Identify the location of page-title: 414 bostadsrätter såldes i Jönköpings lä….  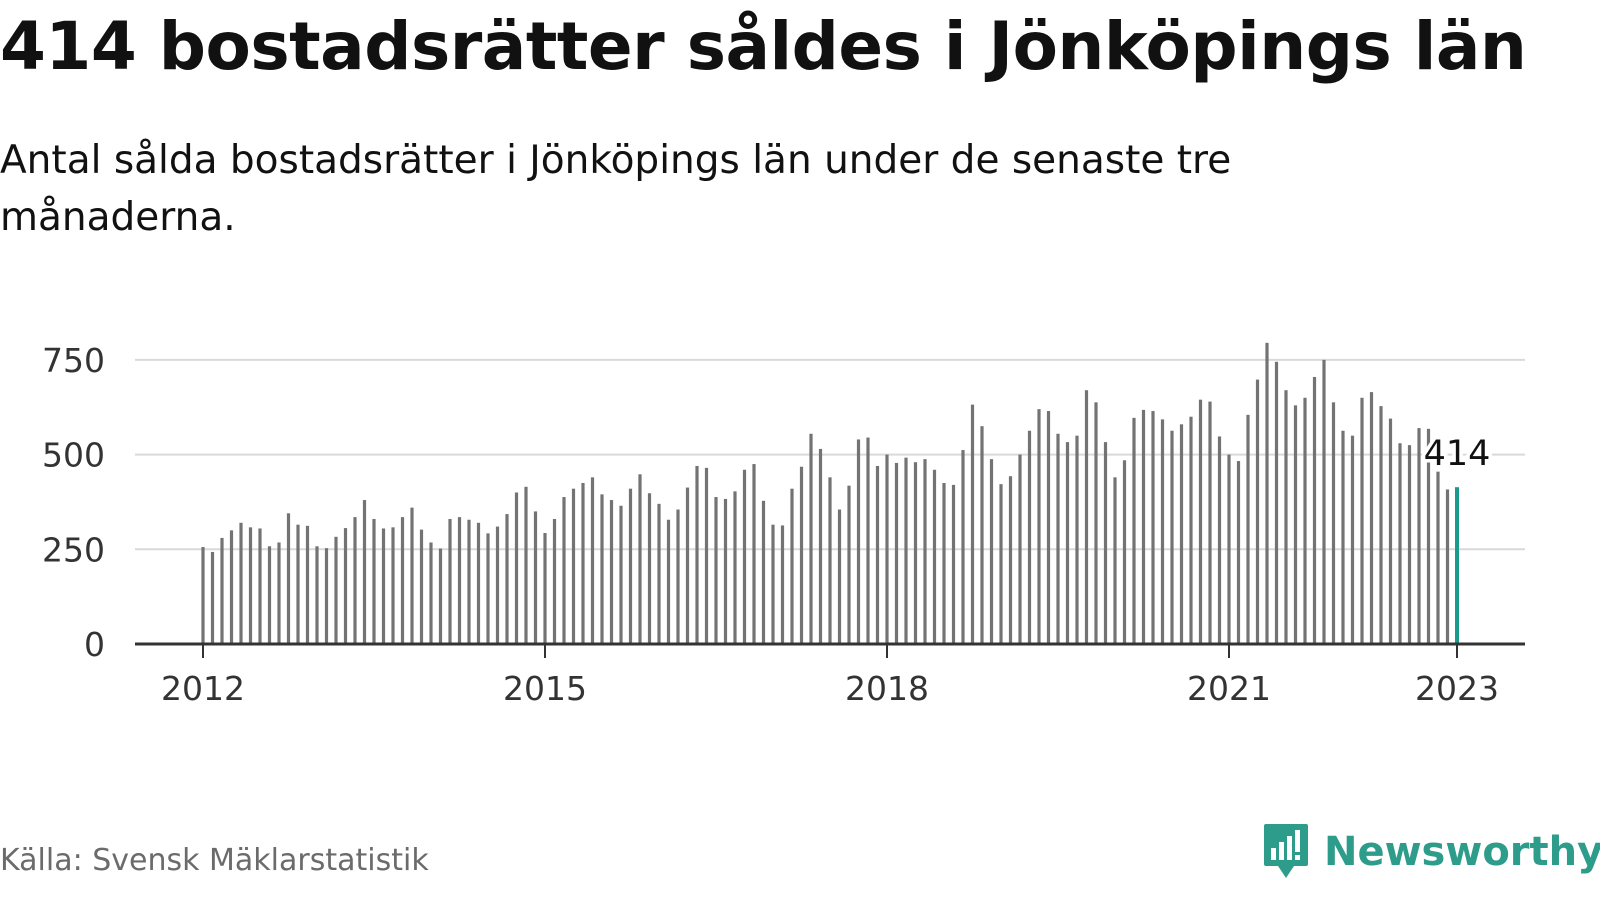
(763, 46).